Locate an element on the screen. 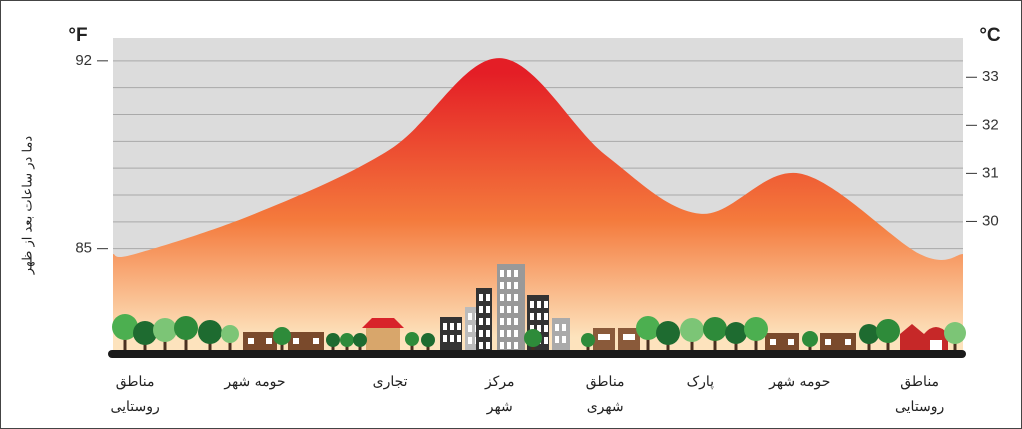  y2-tick-label: 30 is located at coordinates (990, 220).